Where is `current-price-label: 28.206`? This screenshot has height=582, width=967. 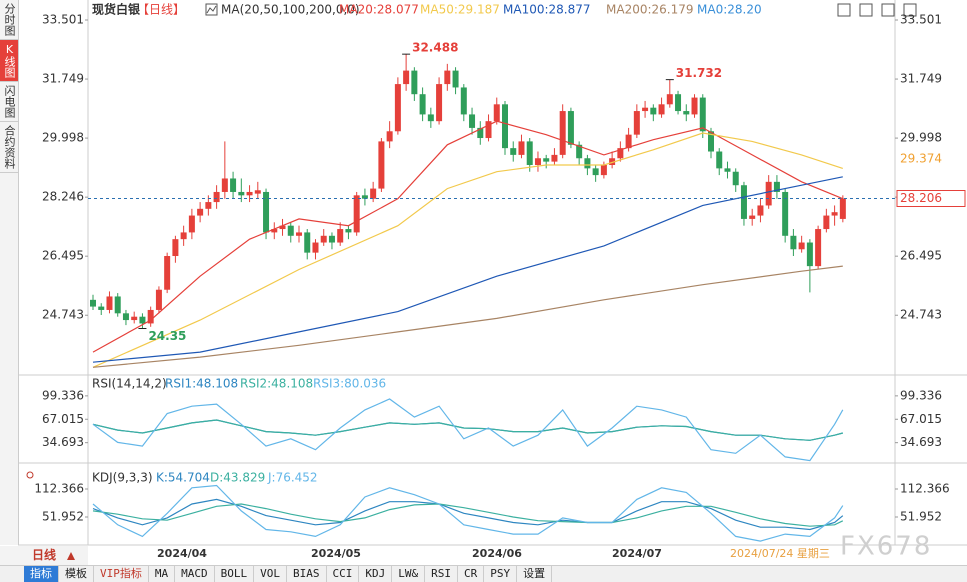
current-price-label: 28.206 is located at coordinates (921, 198).